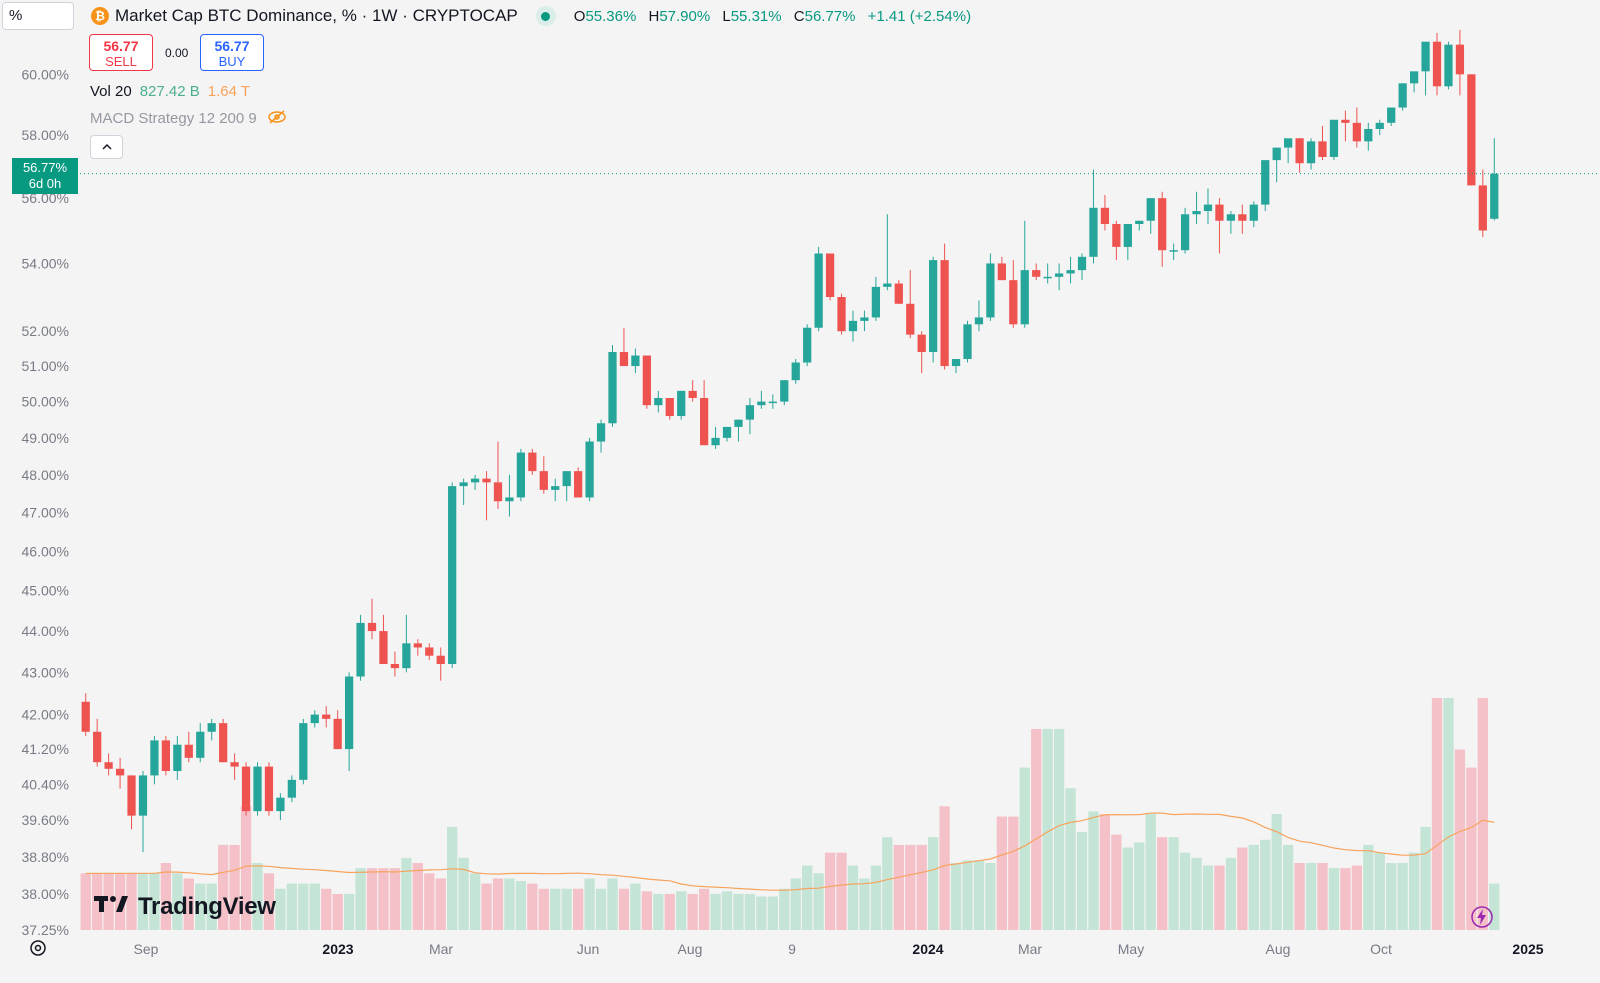  What do you see at coordinates (45, 784) in the screenshot?
I see `y-axis-tick-label: 40.40%` at bounding box center [45, 784].